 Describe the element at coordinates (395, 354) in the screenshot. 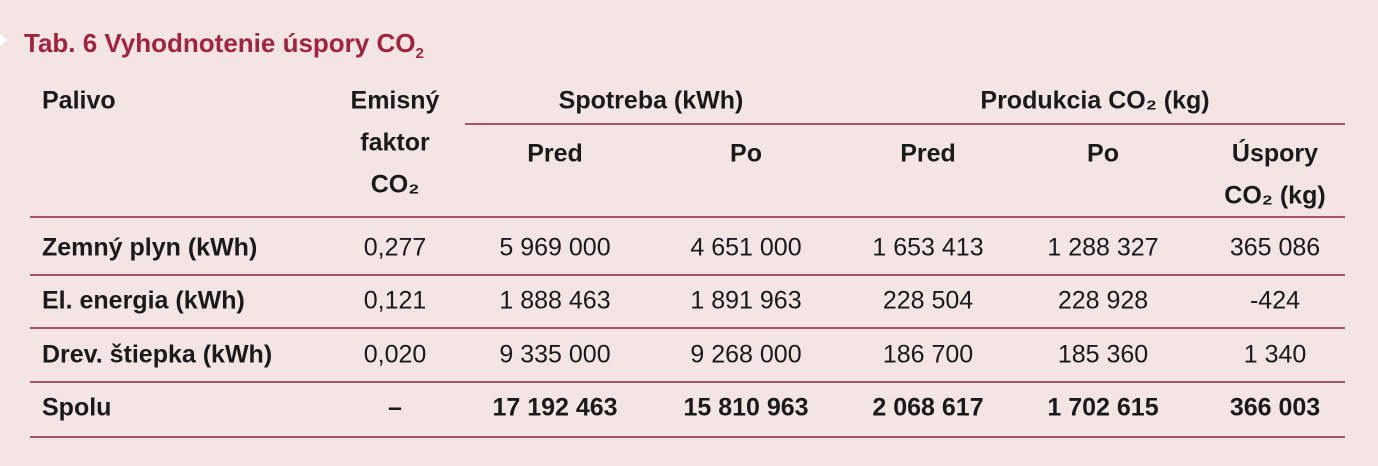

I see `cell: 0,020` at that location.